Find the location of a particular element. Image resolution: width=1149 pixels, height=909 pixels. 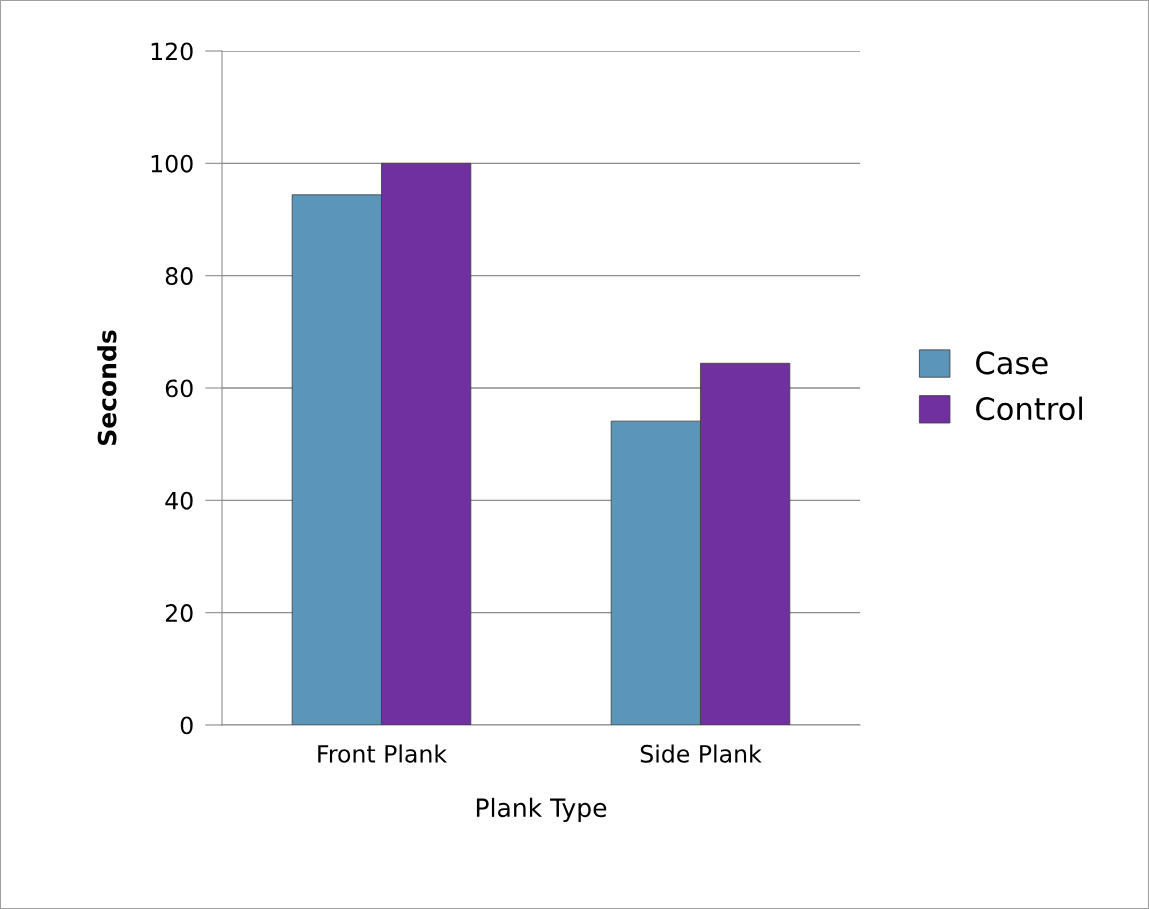

legend-label: Case is located at coordinates (1012, 363).